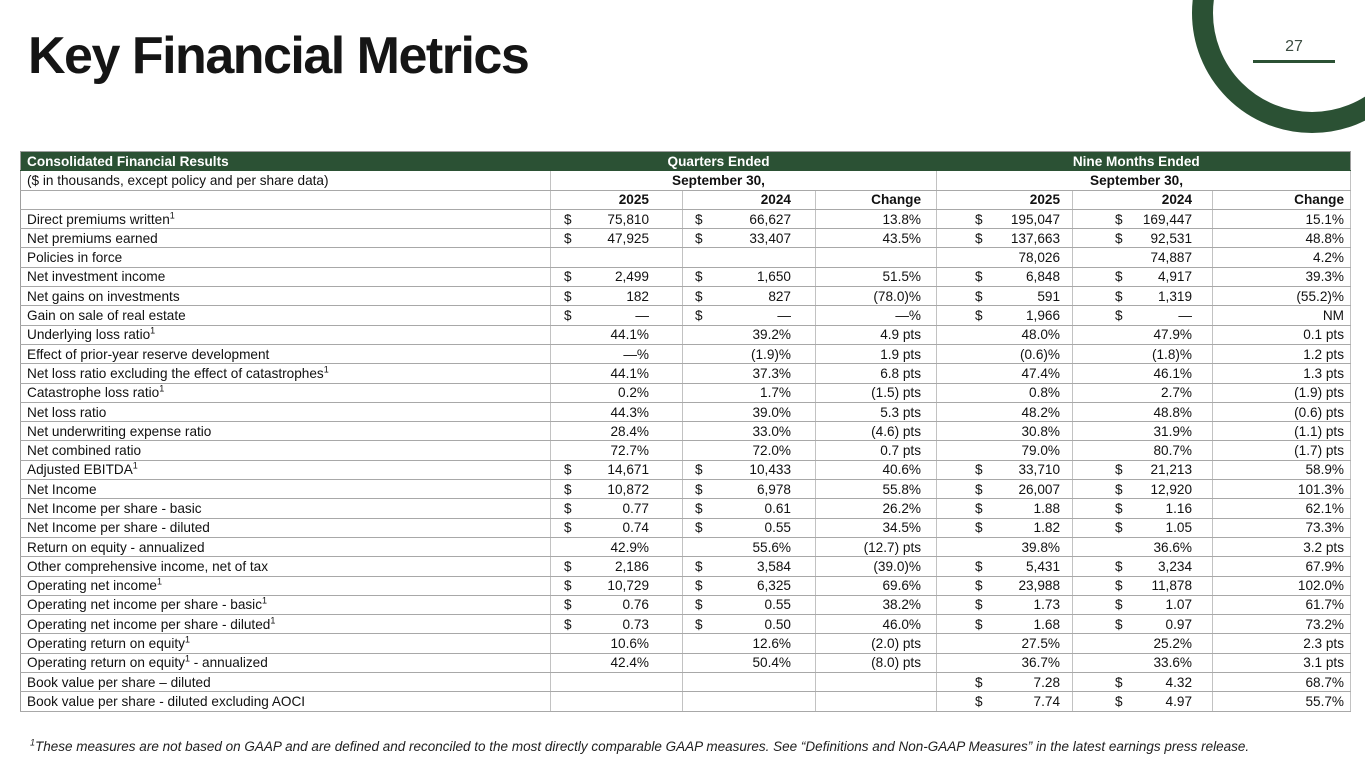 Image resolution: width=1365 pixels, height=768 pixels. I want to click on cell-value: 1.3 pts, so click(1324, 373).